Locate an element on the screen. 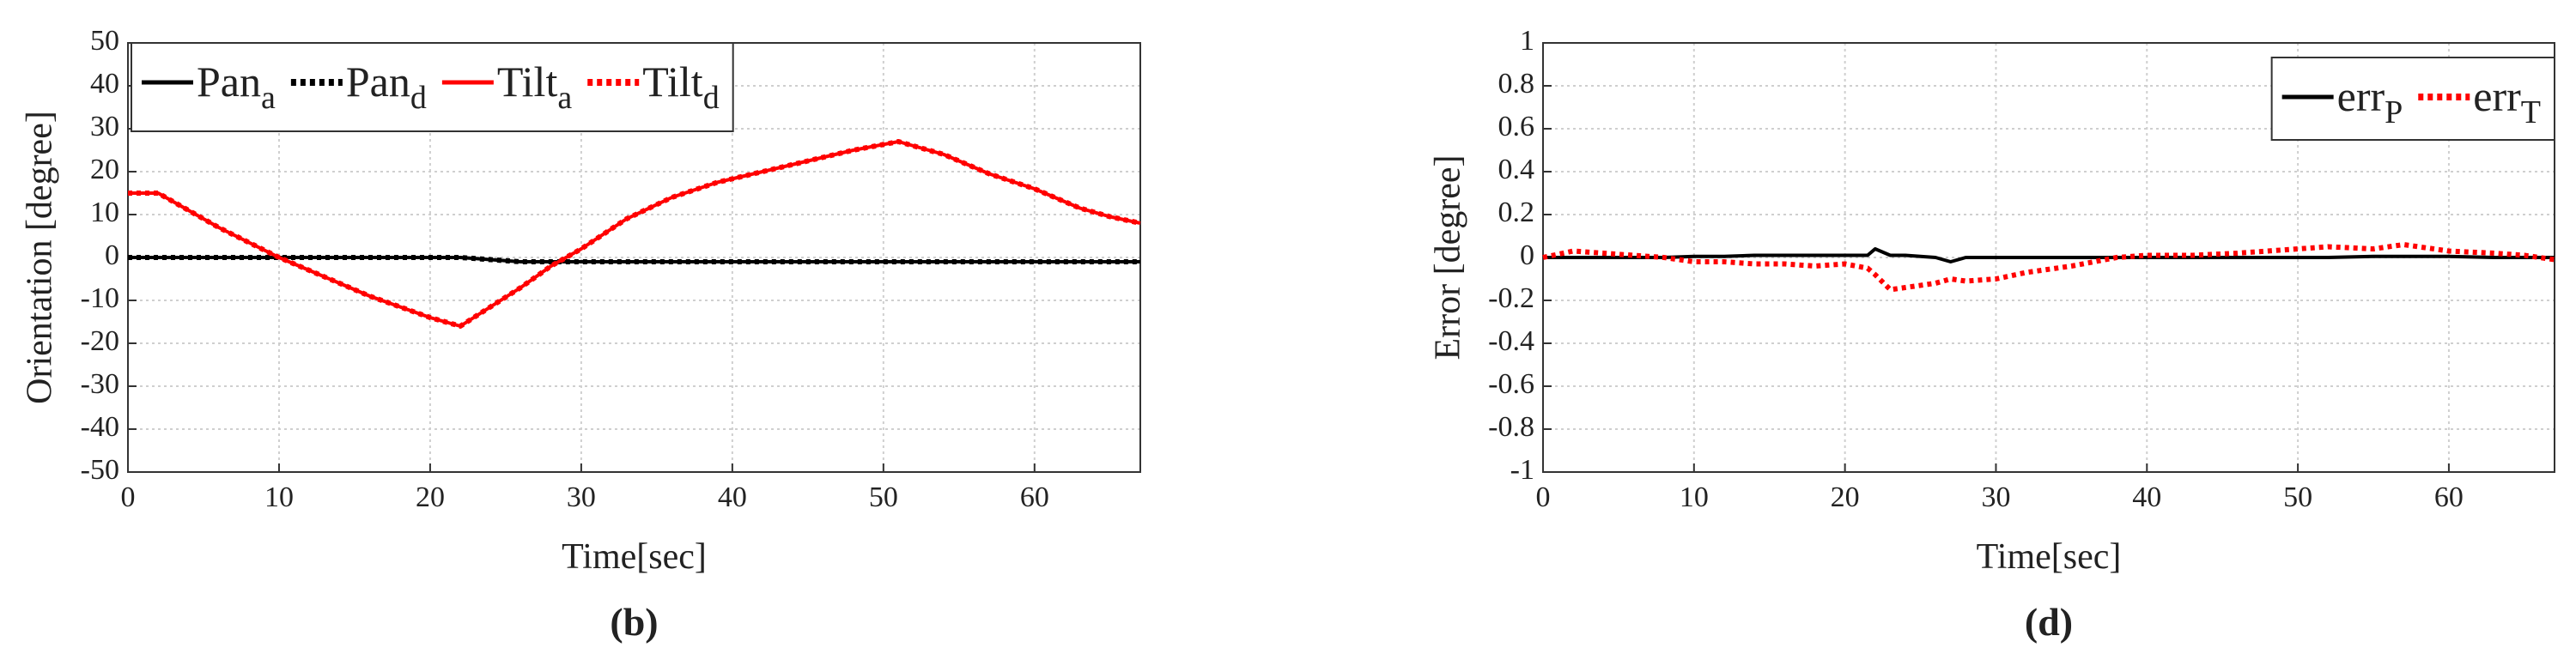 This screenshot has height=666, width=2576. y-tick-label: 0.8 is located at coordinates (1517, 84).